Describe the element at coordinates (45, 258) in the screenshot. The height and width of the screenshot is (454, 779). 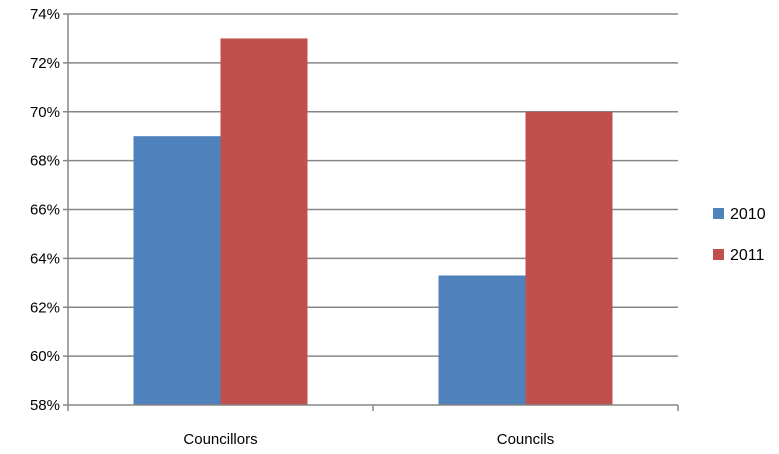
I see `y-tick-label: 64%` at that location.